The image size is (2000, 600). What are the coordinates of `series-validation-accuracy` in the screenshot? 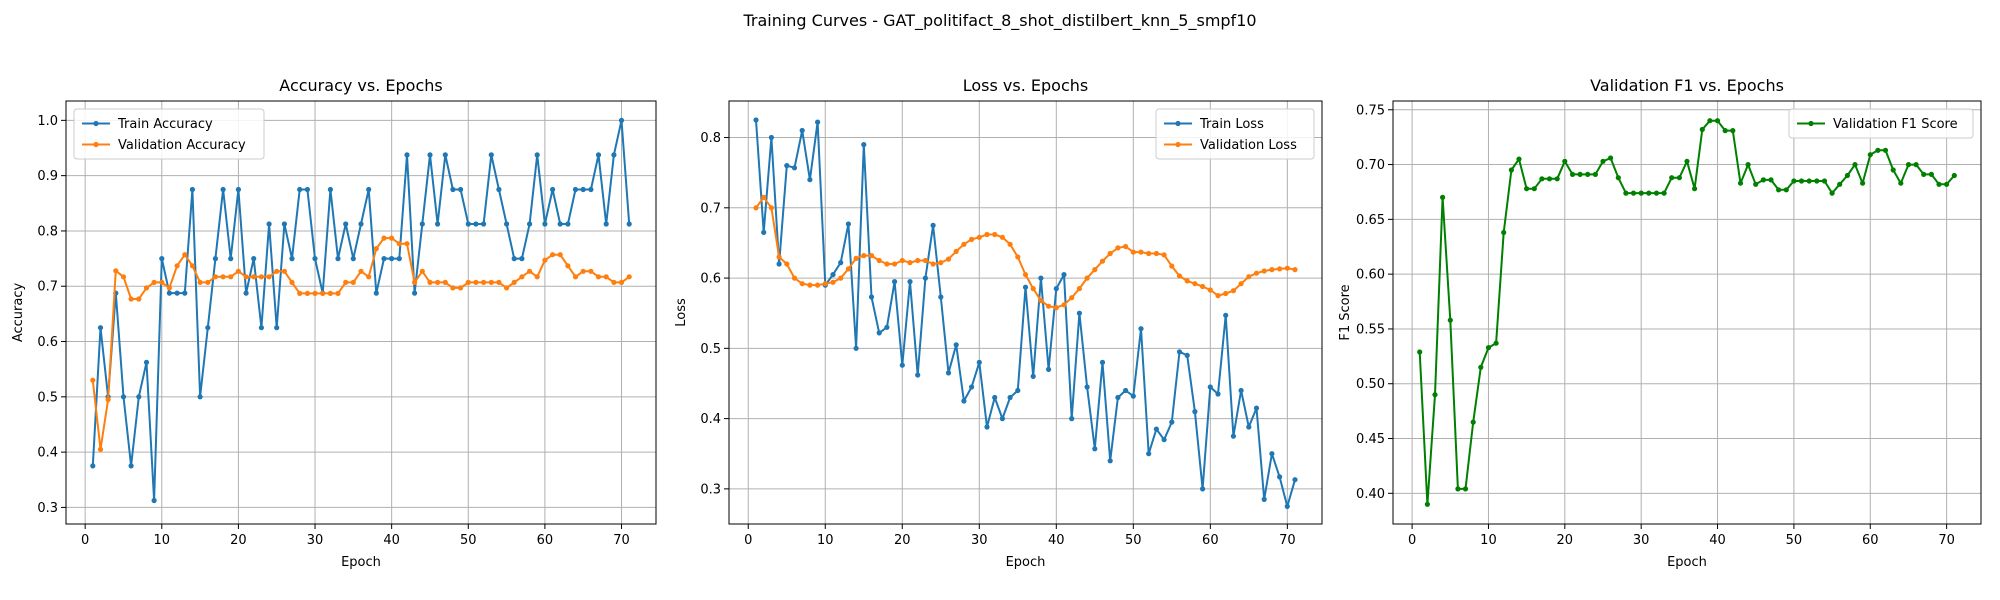 It's located at (361, 343).